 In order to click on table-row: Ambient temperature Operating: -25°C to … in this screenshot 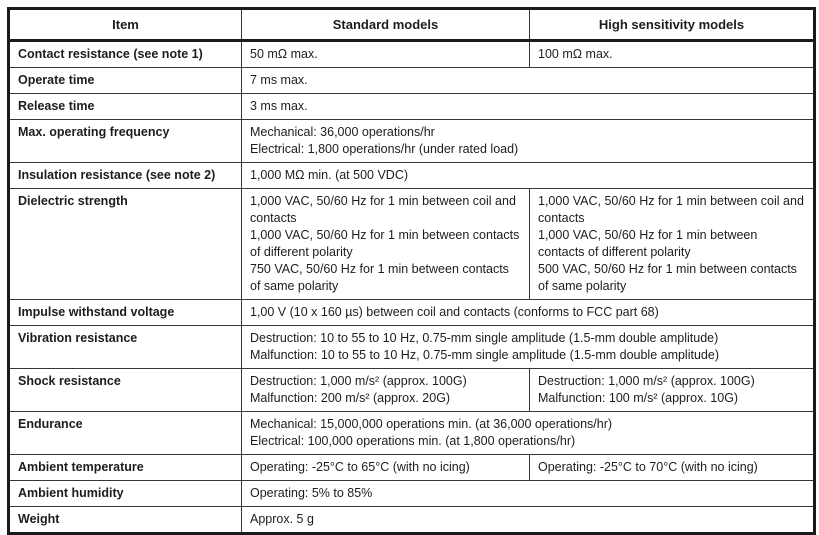, I will do `click(411, 467)`.